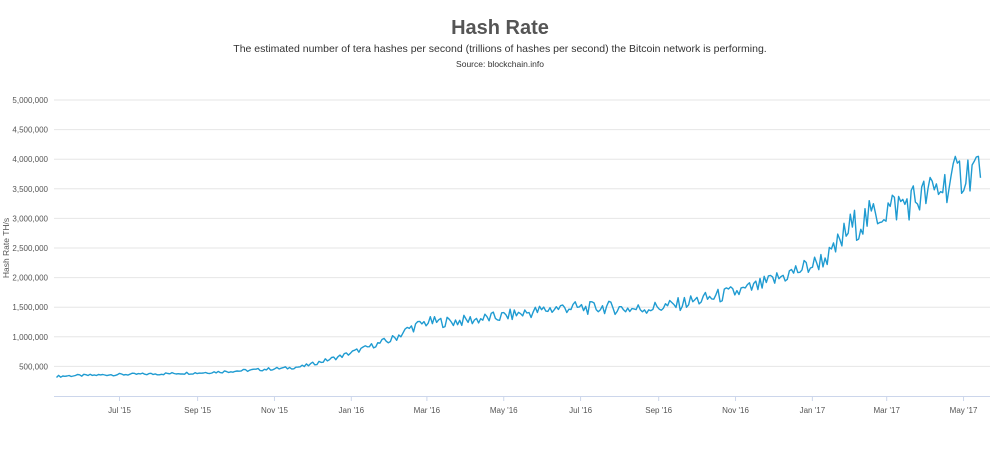  Describe the element at coordinates (30, 248) in the screenshot. I see `y-tick-label: 2,500,000` at that location.